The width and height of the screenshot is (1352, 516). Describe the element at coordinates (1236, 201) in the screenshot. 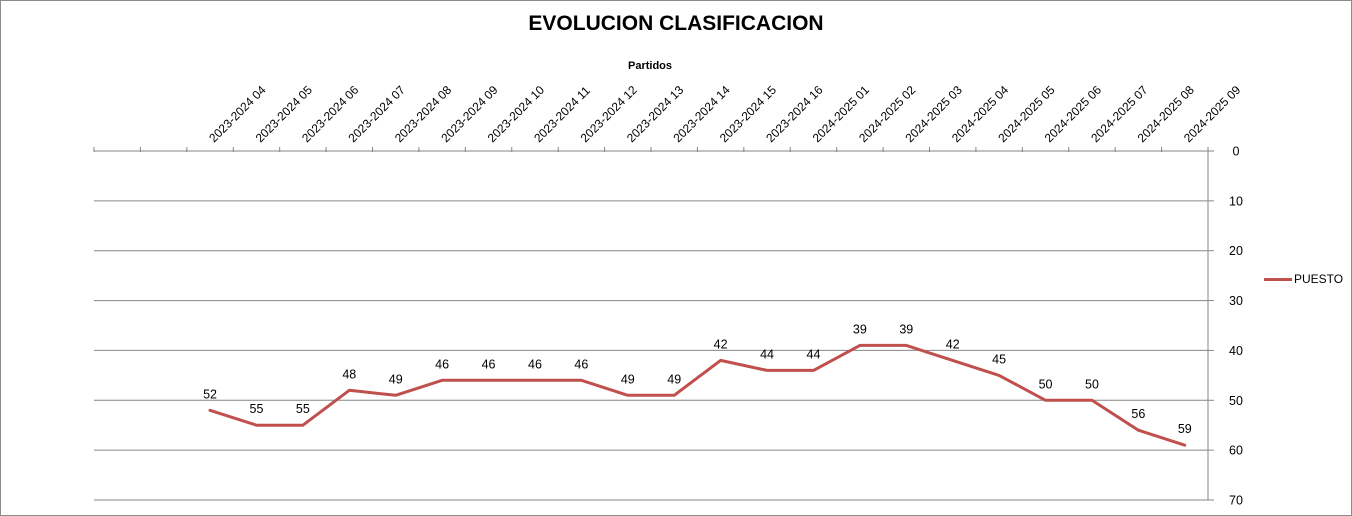

I see `y-tick-label: 10` at that location.